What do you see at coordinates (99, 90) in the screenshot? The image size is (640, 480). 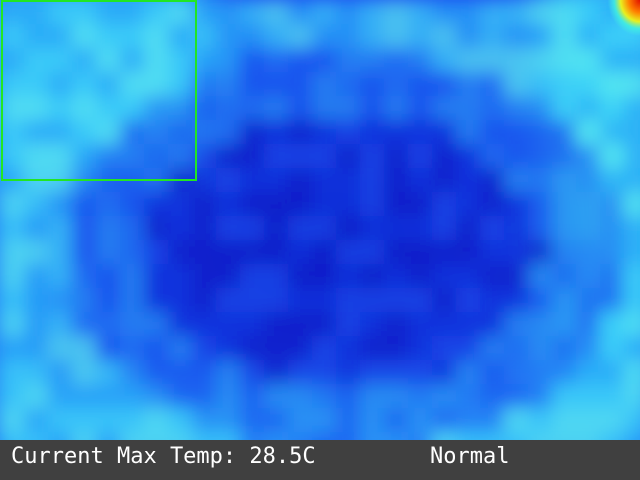 I see `roi-box` at bounding box center [99, 90].